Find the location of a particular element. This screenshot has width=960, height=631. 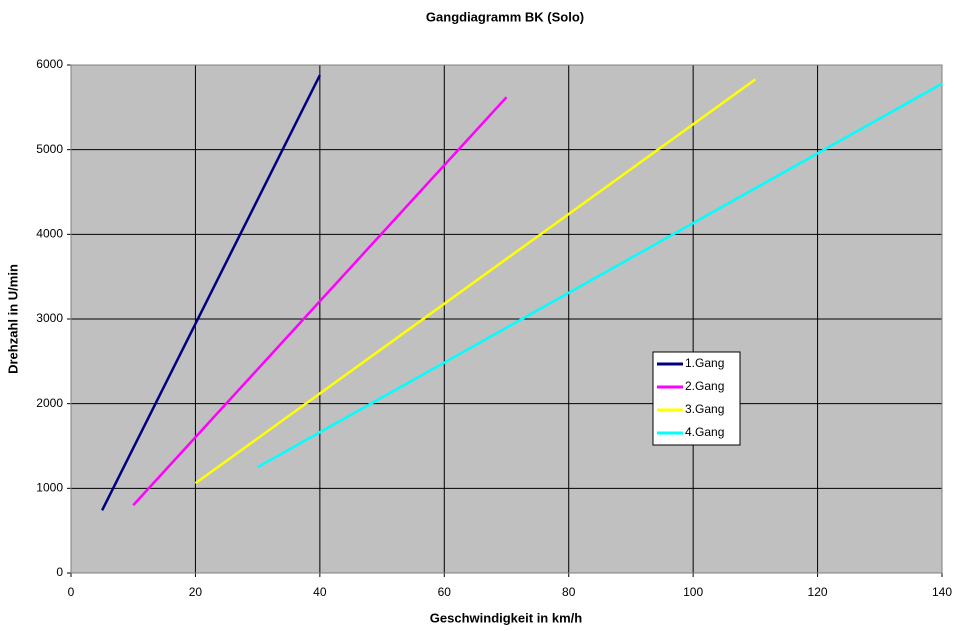

legend-label: 3.Gang is located at coordinates (704, 409).